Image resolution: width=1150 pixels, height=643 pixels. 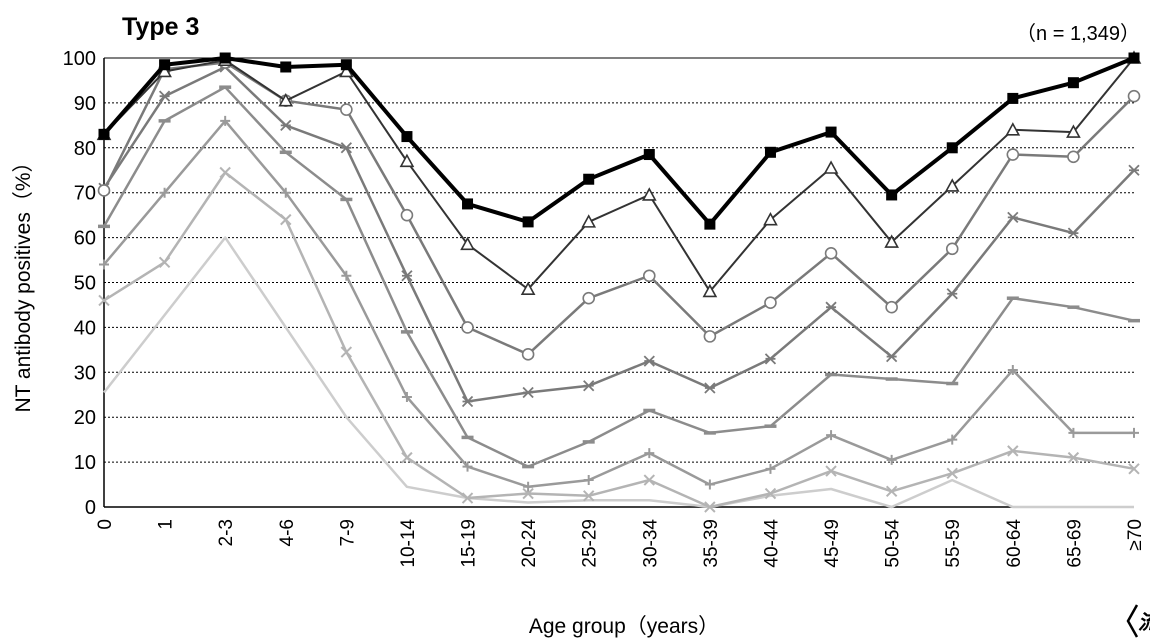 What do you see at coordinates (529, 543) in the screenshot?
I see `x-tick-label-7: 20-24` at bounding box center [529, 543].